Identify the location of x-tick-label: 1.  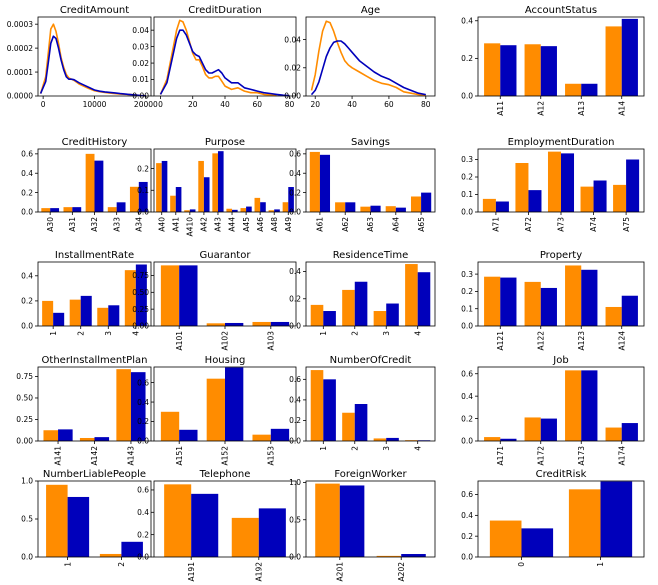
(323, 333).